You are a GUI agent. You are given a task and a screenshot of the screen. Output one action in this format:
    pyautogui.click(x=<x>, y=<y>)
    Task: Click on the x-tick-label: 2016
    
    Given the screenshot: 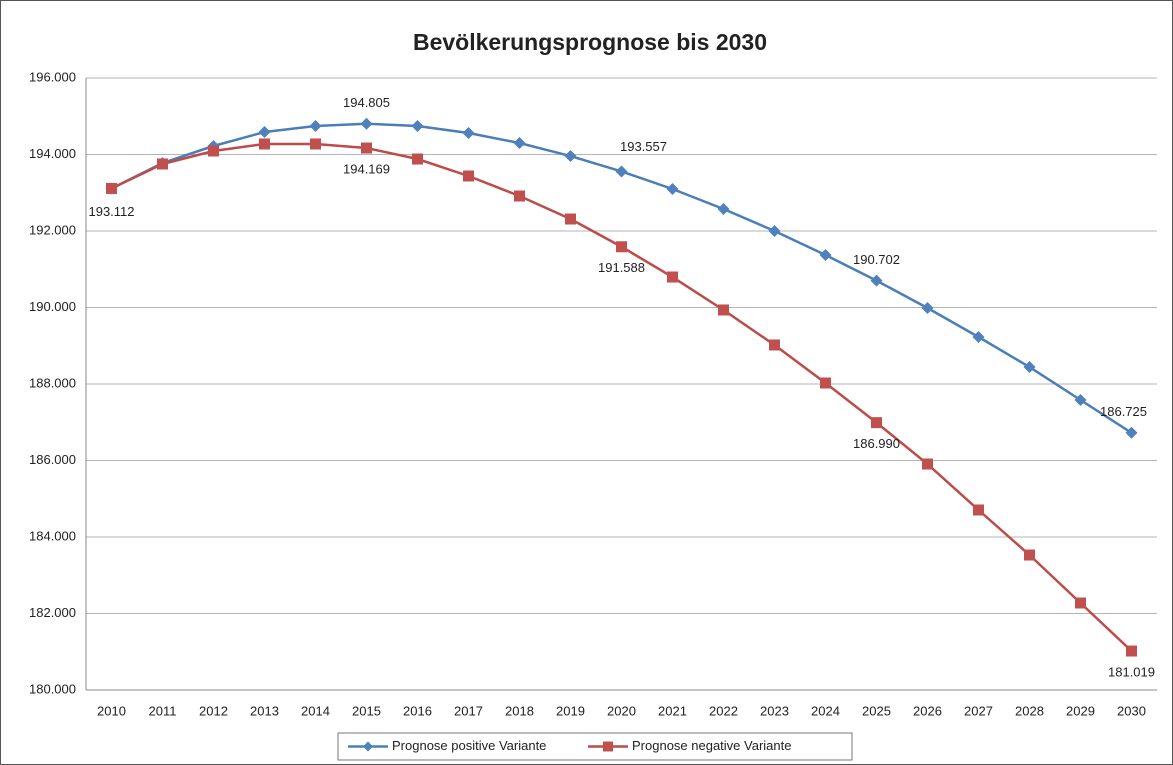 What is the action you would take?
    pyautogui.click(x=417, y=710)
    